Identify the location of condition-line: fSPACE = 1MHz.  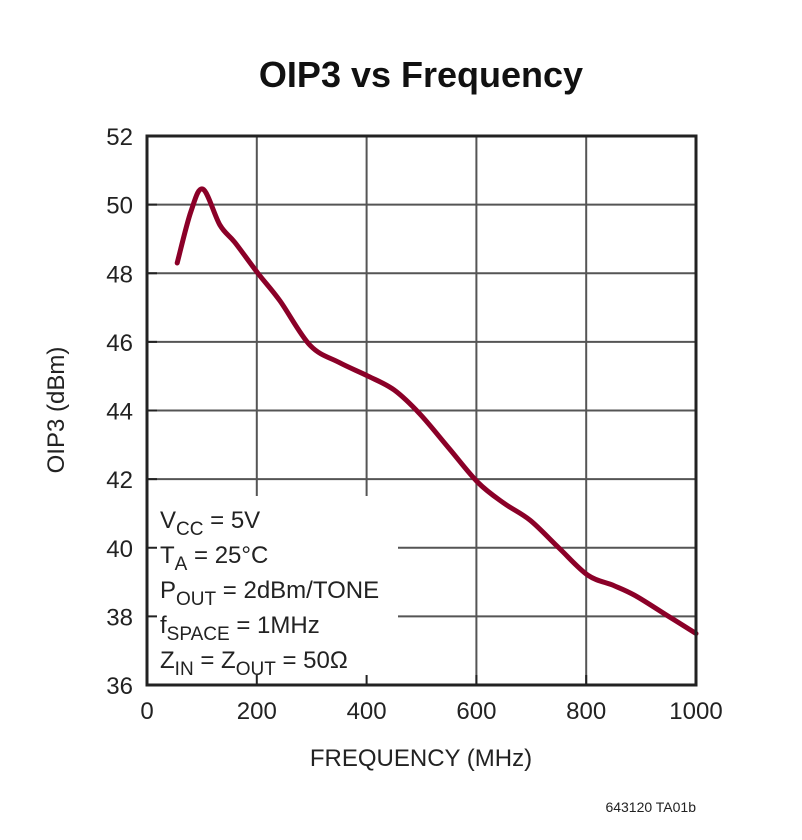
(240, 628).